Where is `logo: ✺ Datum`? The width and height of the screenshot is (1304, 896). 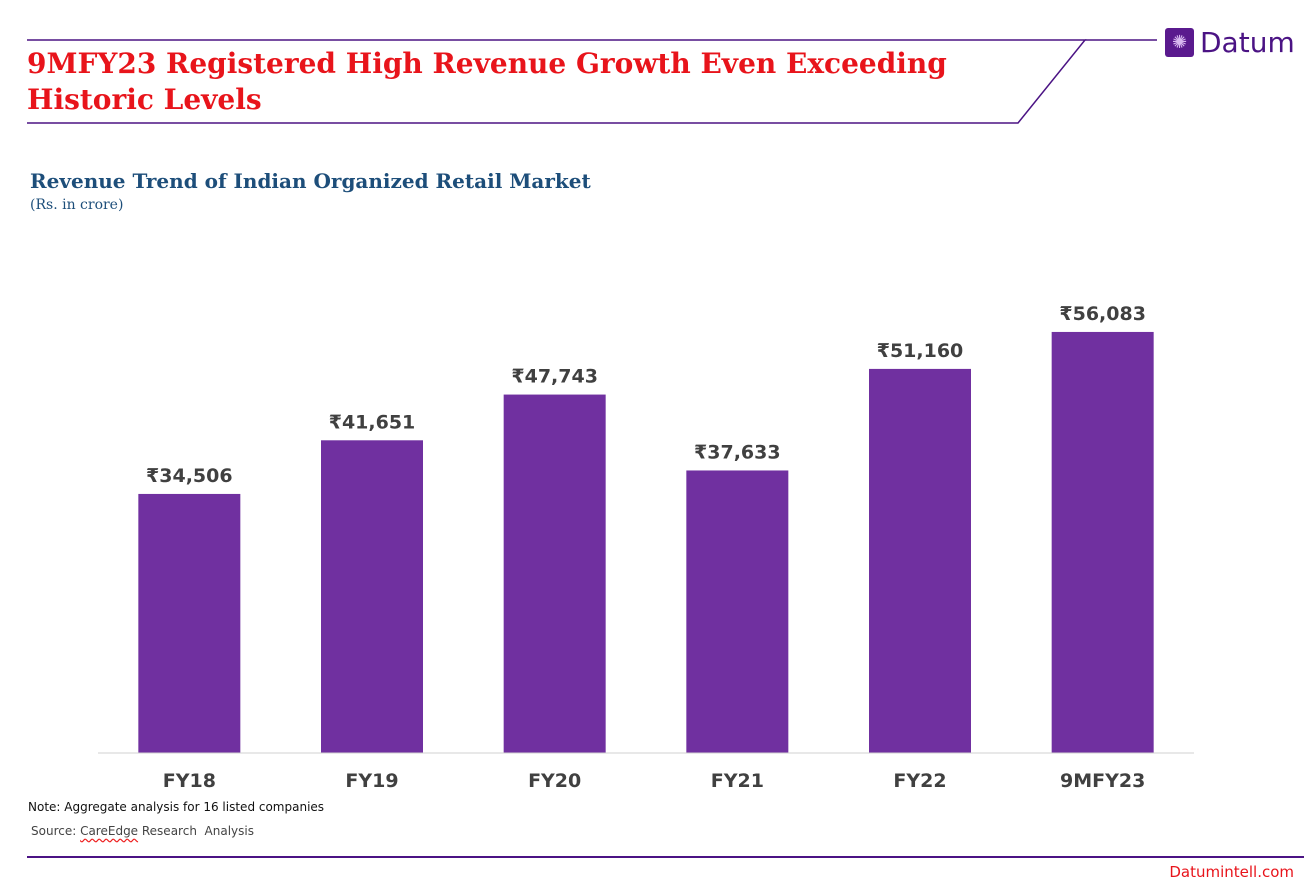
logo: ✺ Datum is located at coordinates (1230, 42).